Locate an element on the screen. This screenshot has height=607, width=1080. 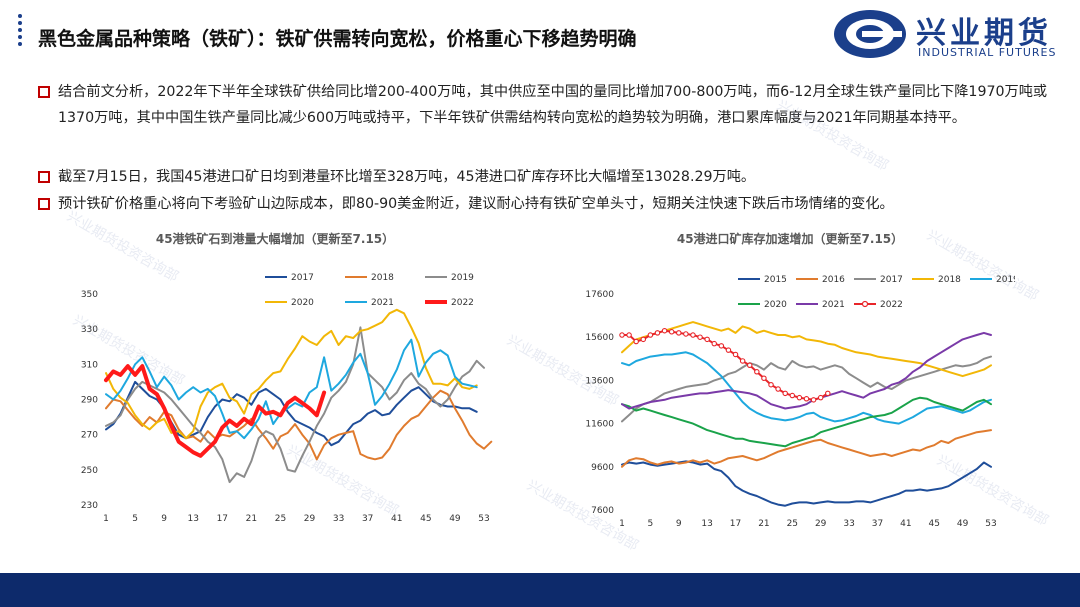
legend-marker is located at coordinates (865, 304).